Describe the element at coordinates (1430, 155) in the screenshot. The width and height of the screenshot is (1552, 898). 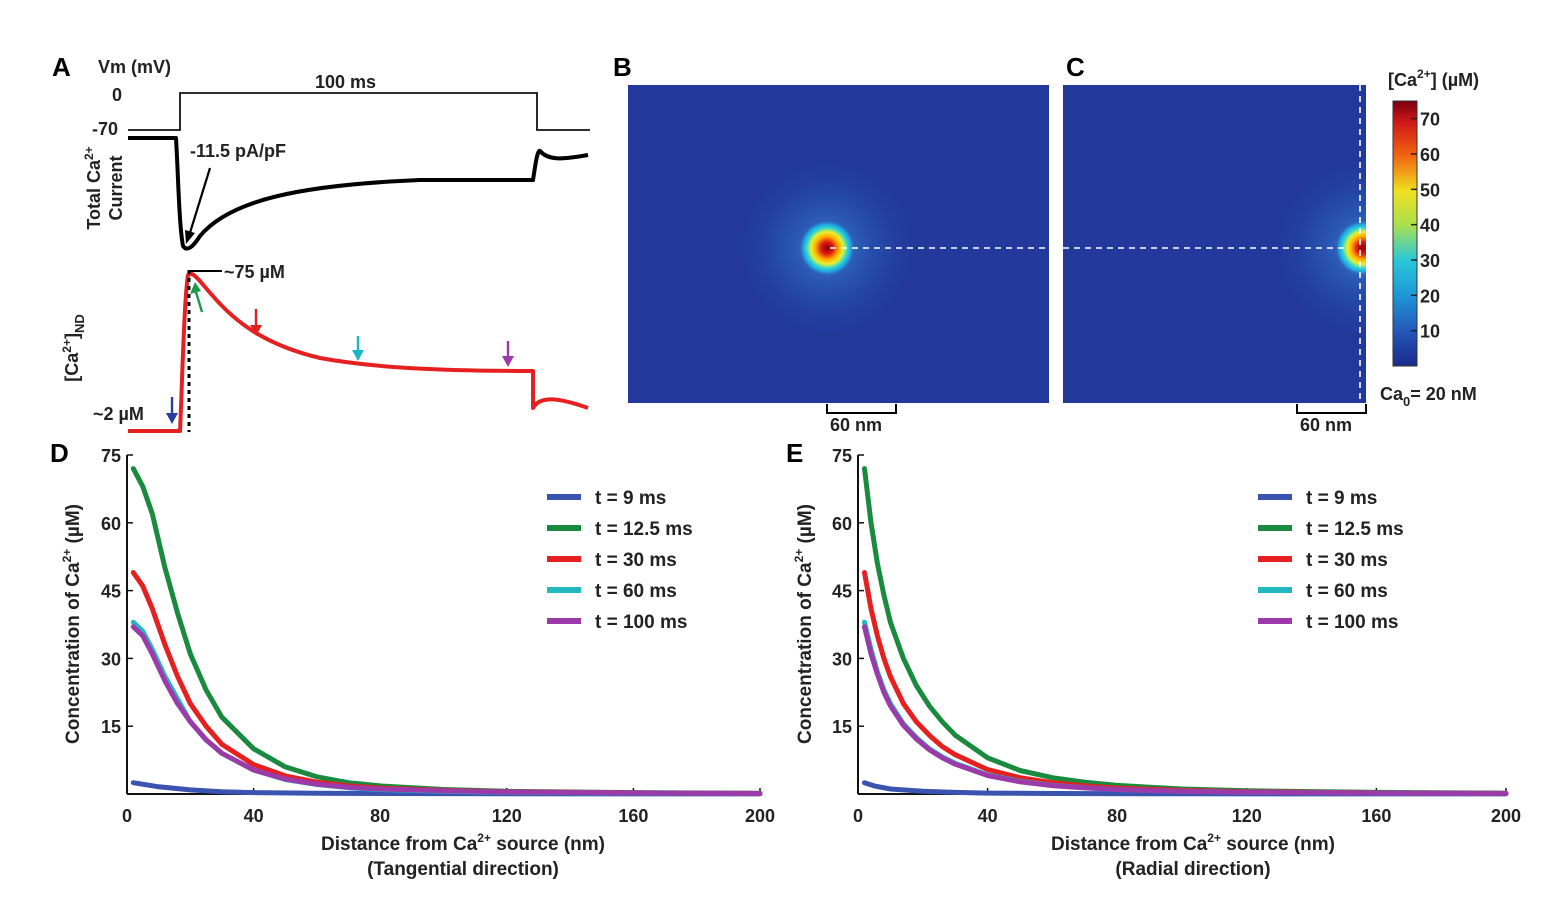
I see `colorbar-tick-label: 60` at that location.